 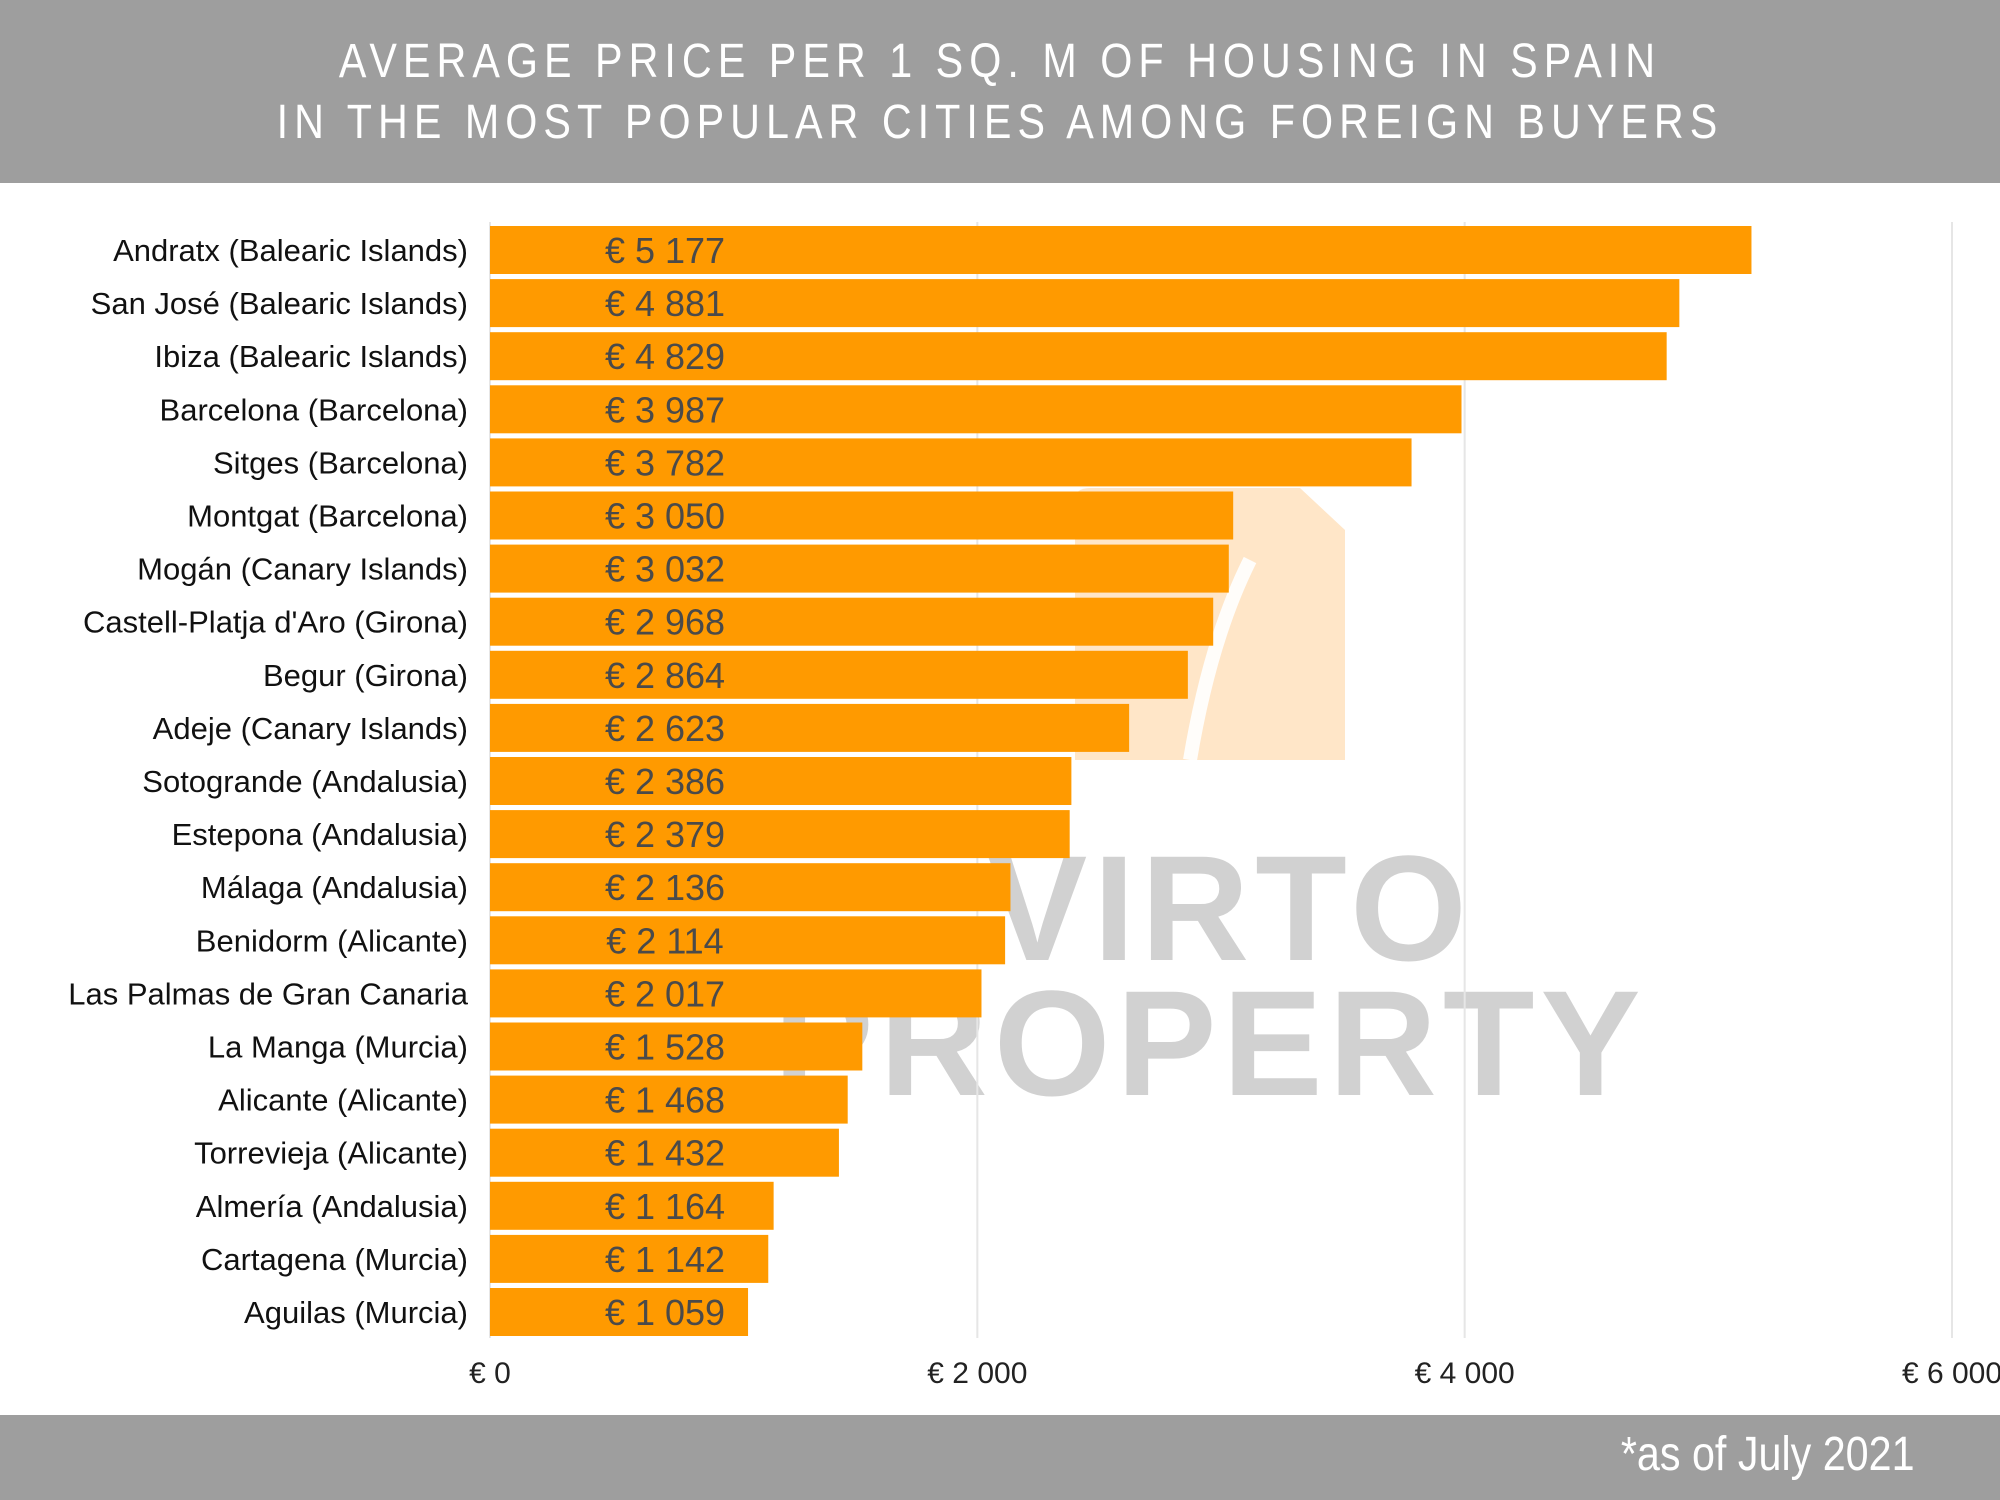 What do you see at coordinates (334, 887) in the screenshot?
I see `category-label: Málaga (Andalusia)` at bounding box center [334, 887].